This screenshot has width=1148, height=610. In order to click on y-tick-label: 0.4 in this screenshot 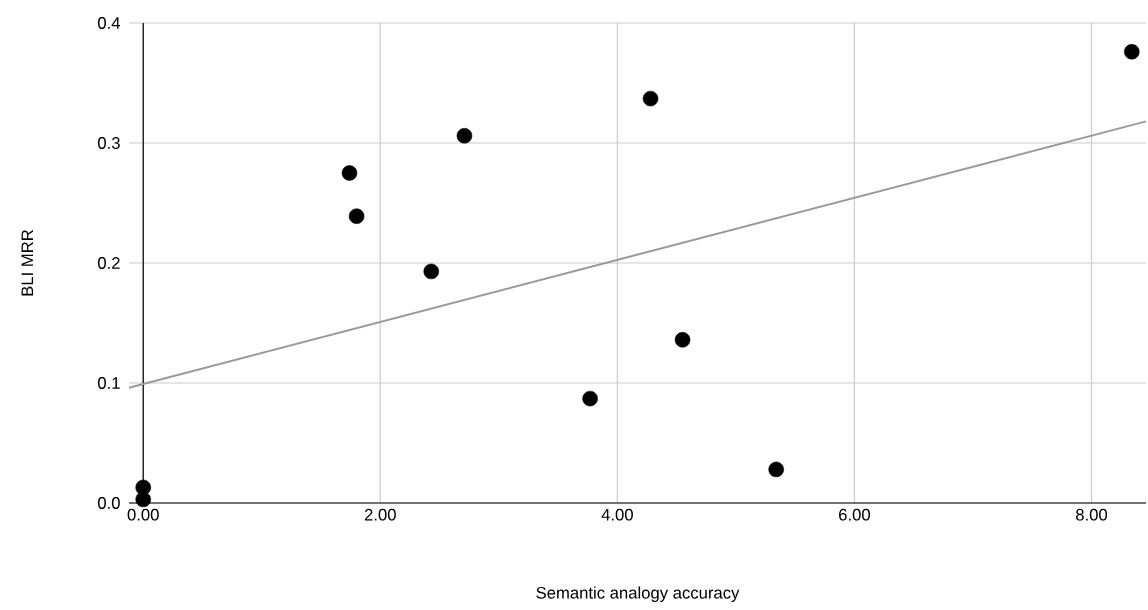, I will do `click(109, 23)`.